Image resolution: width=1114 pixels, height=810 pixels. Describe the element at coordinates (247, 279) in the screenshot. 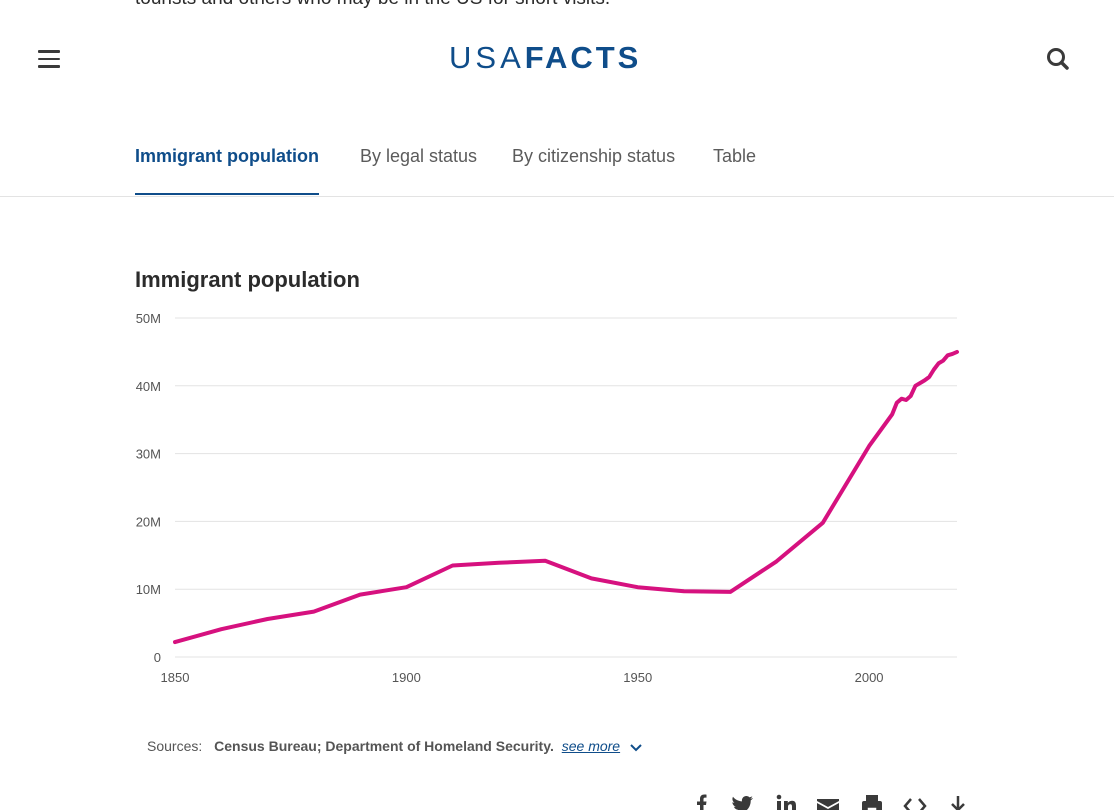

I see `chart-title: Immigrant population` at that location.